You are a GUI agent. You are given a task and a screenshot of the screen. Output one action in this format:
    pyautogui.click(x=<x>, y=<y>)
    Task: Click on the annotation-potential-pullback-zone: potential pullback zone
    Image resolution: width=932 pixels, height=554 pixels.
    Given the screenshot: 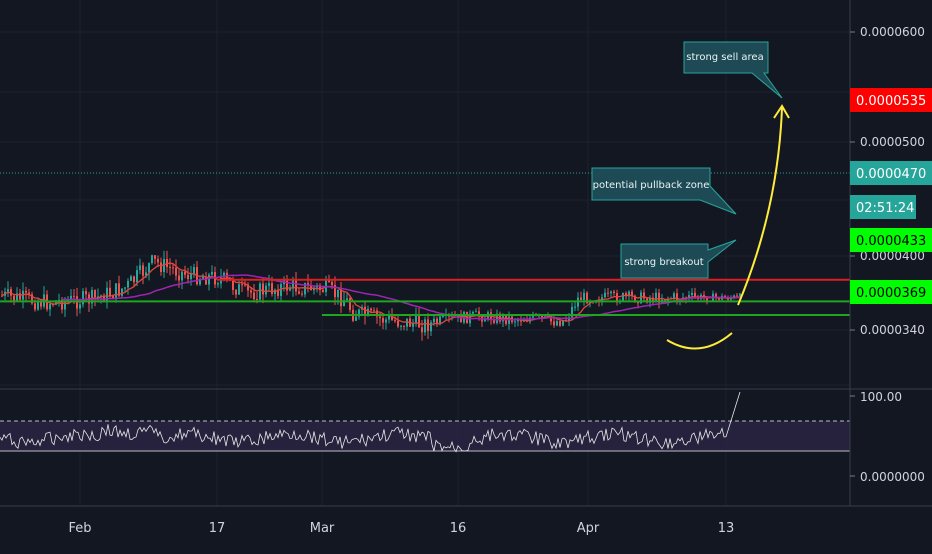 What is the action you would take?
    pyautogui.click(x=664, y=191)
    